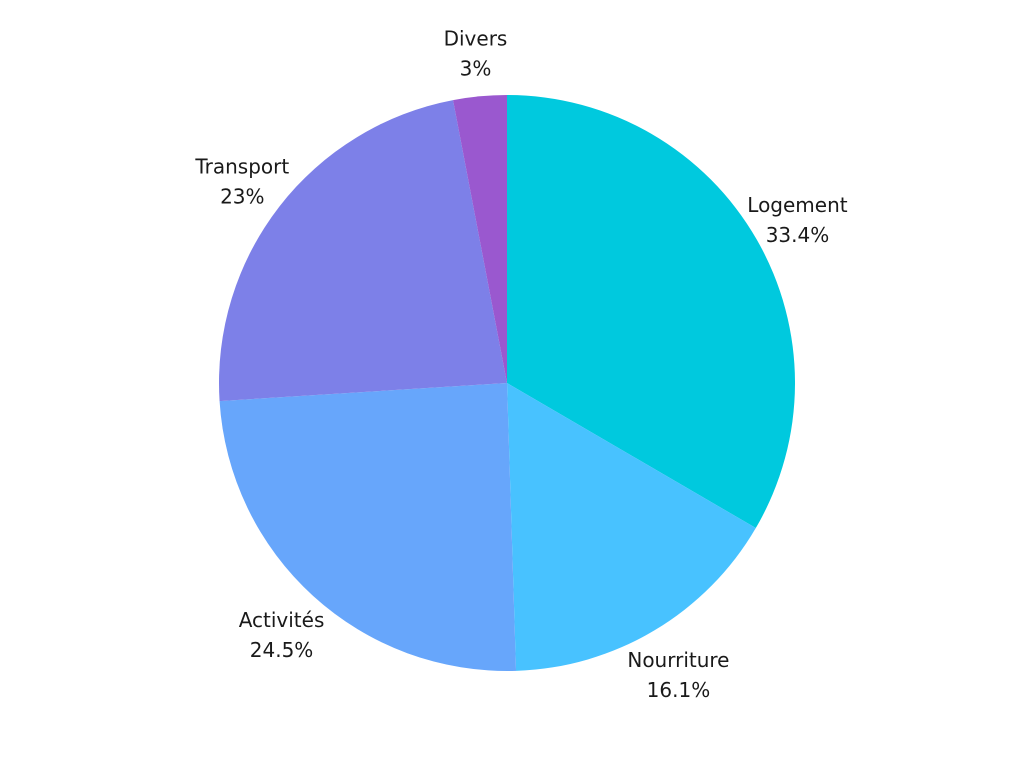 The width and height of the screenshot is (1024, 768). What do you see at coordinates (241, 167) in the screenshot?
I see `slice-label-transport: Transport` at bounding box center [241, 167].